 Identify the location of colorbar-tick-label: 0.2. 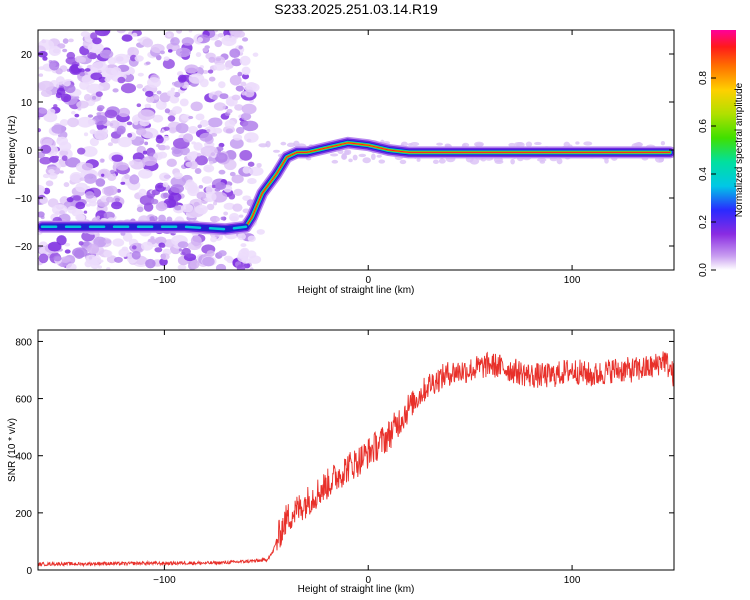
(703, 222).